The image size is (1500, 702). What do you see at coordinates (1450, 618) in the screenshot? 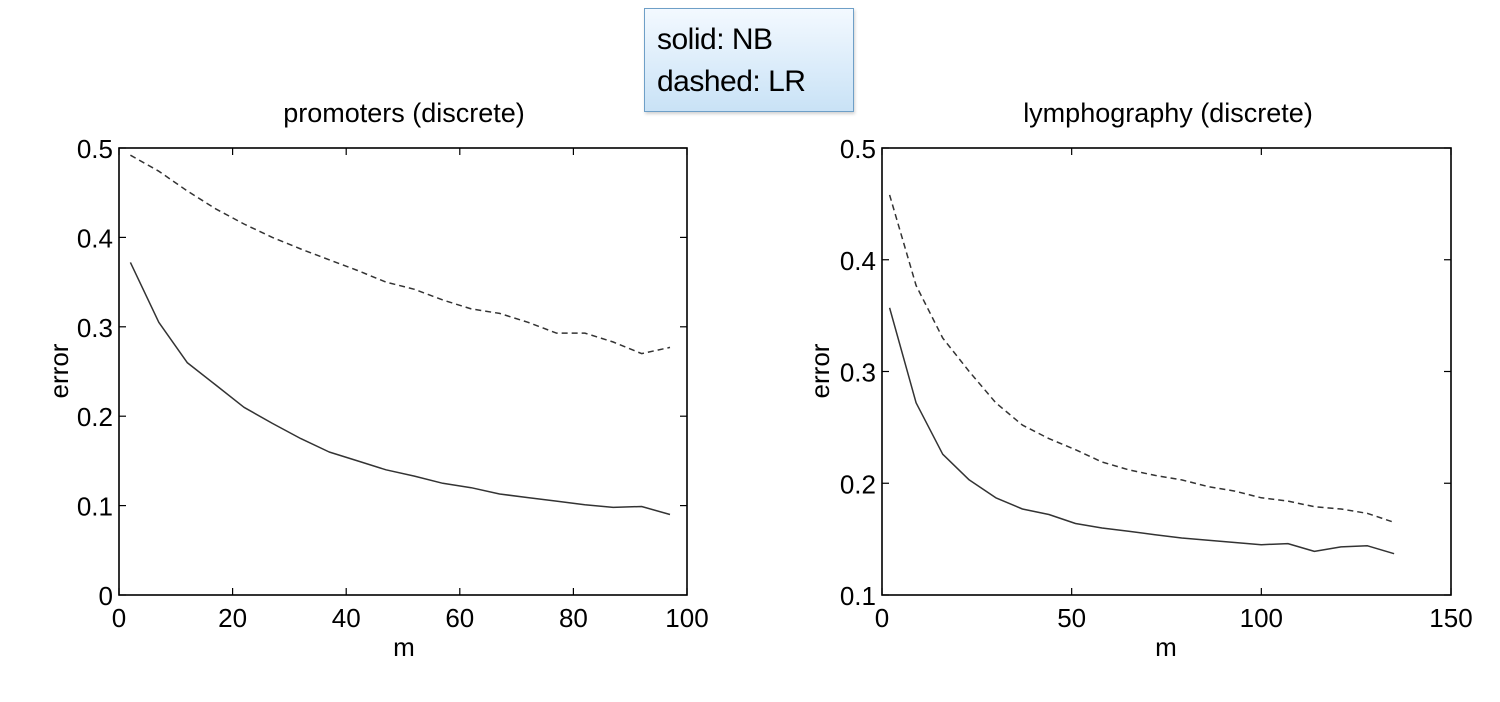
I see `x-tick-label: 150` at bounding box center [1450, 618].